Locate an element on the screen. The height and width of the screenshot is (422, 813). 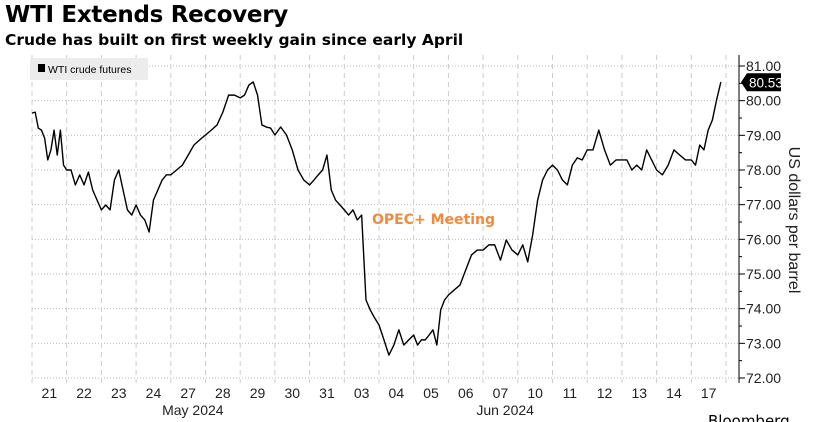
x-tick-label: 07 is located at coordinates (501, 393).